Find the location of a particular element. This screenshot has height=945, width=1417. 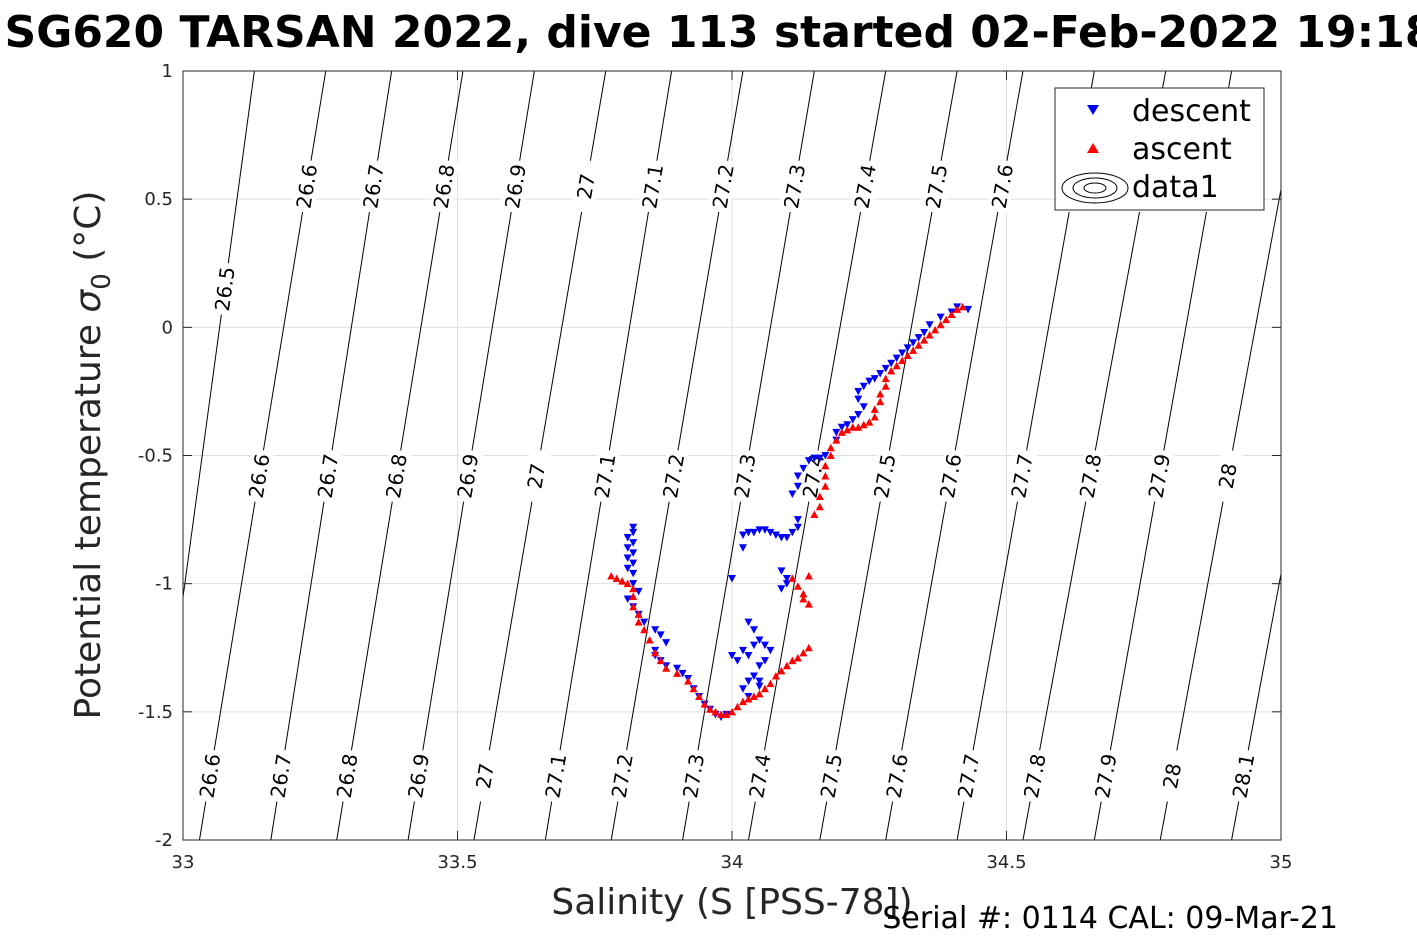

contour-label-28: 28 is located at coordinates (1228, 475).